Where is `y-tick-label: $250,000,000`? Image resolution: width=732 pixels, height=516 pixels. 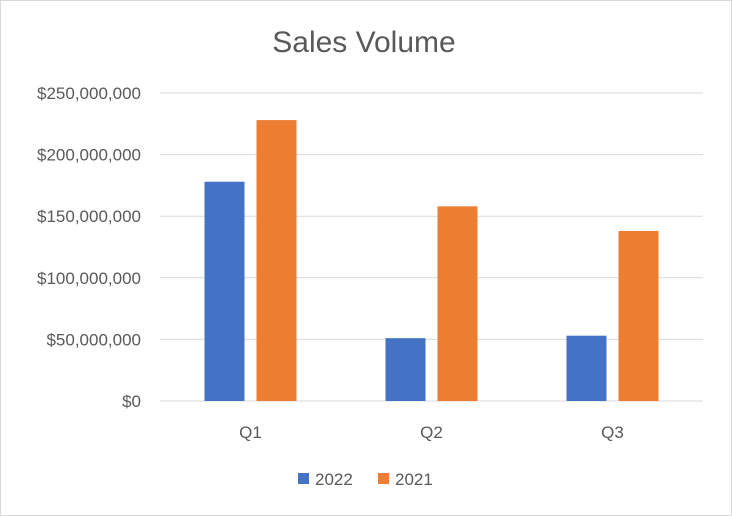 y-tick-label: $250,000,000 is located at coordinates (89, 93).